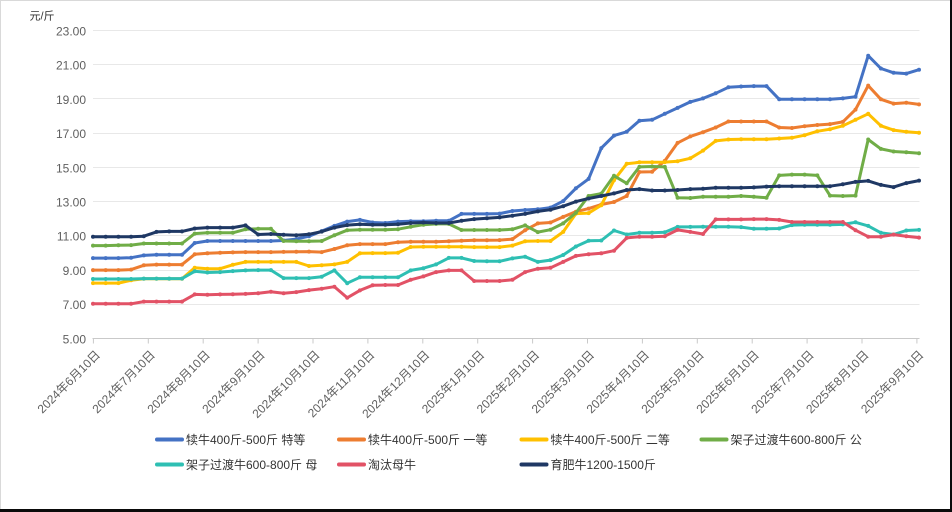 Image resolution: width=952 pixels, height=512 pixels. What do you see at coordinates (42, 15) in the screenshot?
I see `svg-text: 元/斤` at bounding box center [42, 15].